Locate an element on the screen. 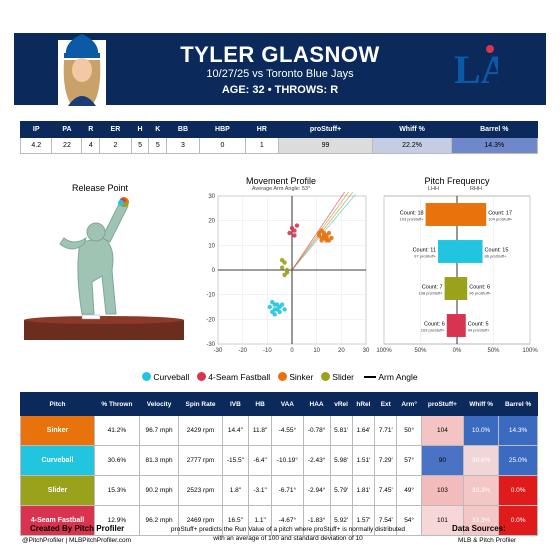 This screenshot has width=560, height=560. freq-count-lhh: Count: 11 is located at coordinates (424, 251).